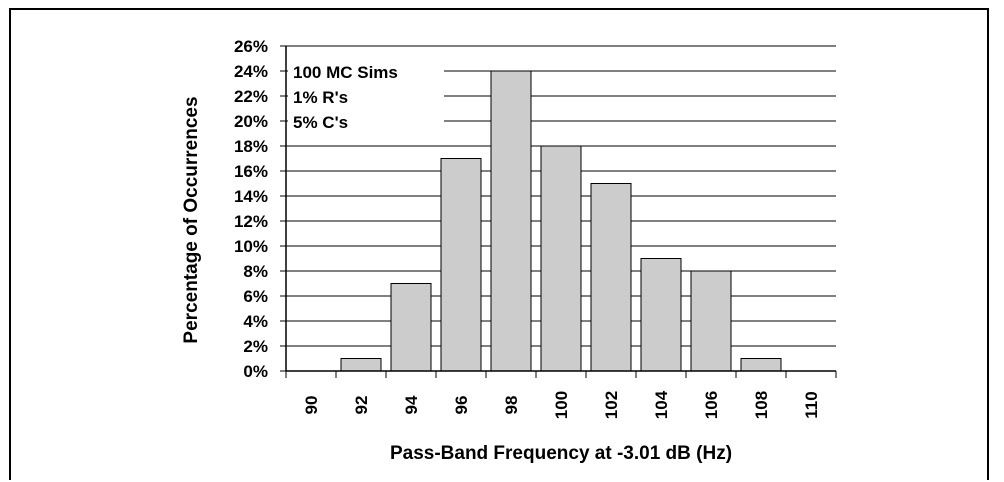 The width and height of the screenshot is (1004, 482). Describe the element at coordinates (255, 296) in the screenshot. I see `y-tick-label: 6%` at that location.